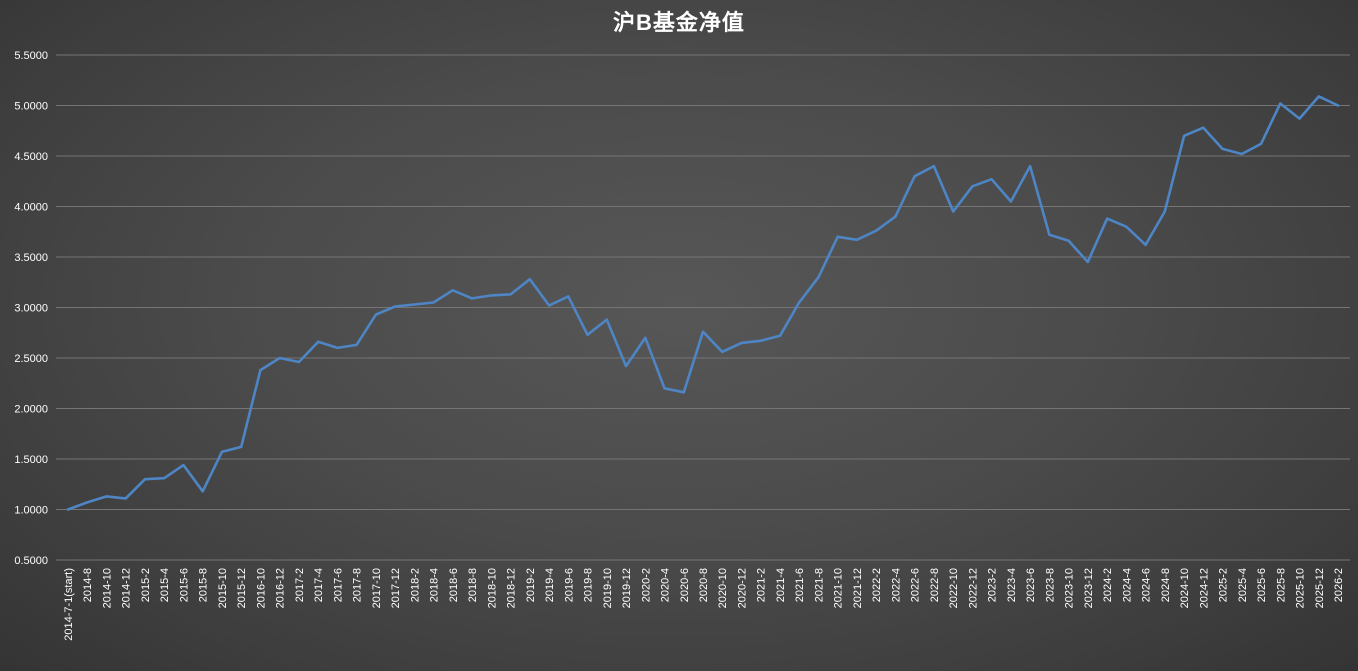 This screenshot has width=1358, height=671. I want to click on y-axis-label: 4.5000, so click(31, 157).